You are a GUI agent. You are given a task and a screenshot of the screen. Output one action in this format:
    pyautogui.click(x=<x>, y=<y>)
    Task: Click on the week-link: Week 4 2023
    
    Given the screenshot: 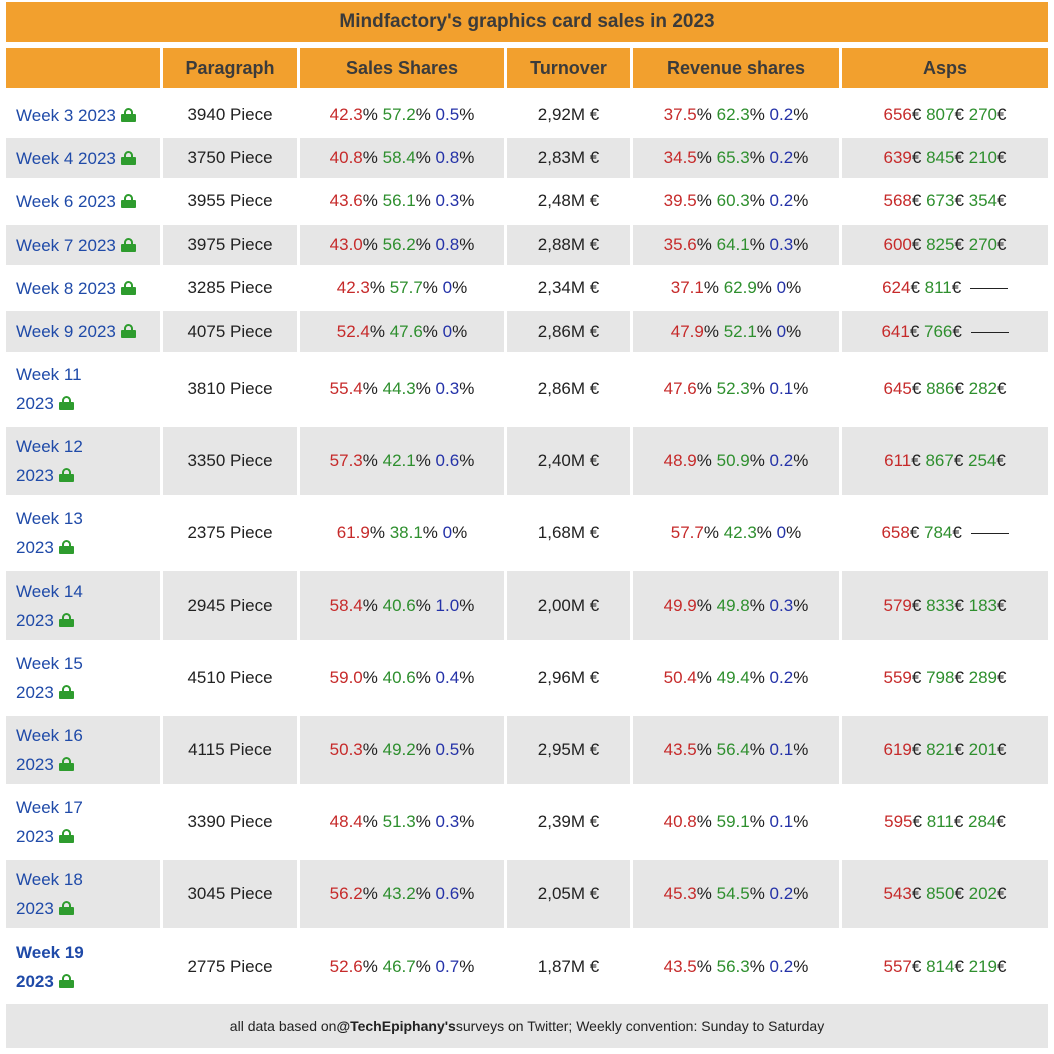 What is the action you would take?
    pyautogui.click(x=66, y=158)
    